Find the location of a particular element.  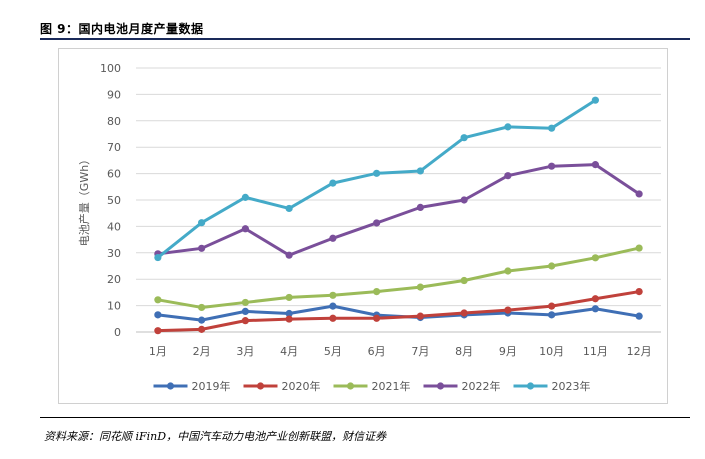

bottom-rule is located at coordinates (365, 417).